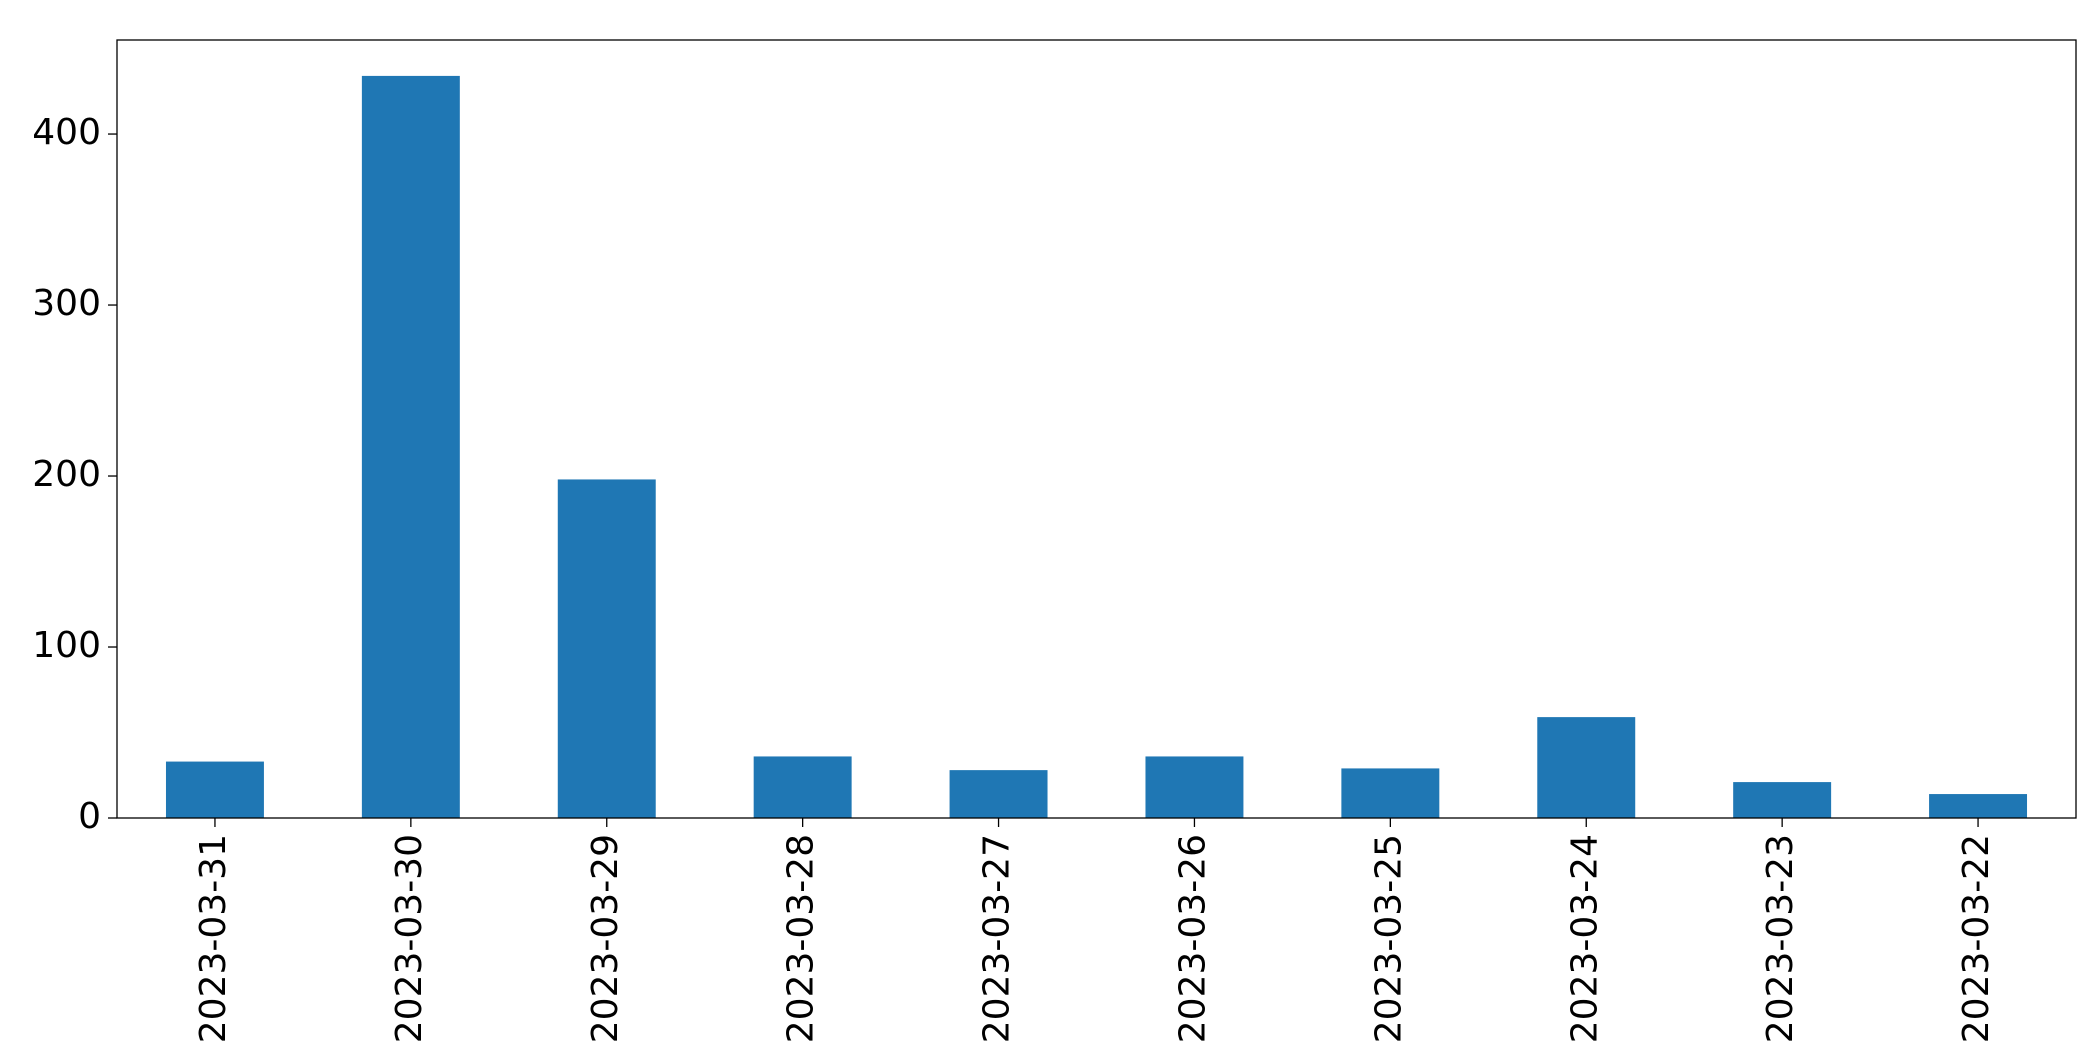 The width and height of the screenshot is (2093, 1061). What do you see at coordinates (1780, 938) in the screenshot?
I see `x-tick-label: 2023-03-23` at bounding box center [1780, 938].